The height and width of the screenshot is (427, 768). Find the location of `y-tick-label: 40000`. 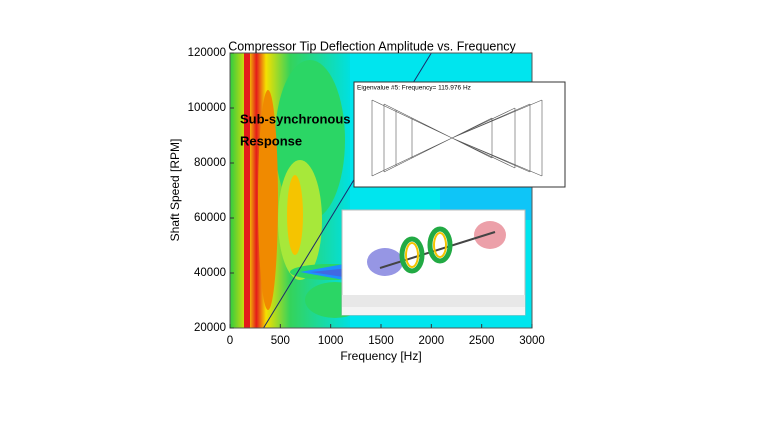

y-tick-label: 40000 is located at coordinates (210, 273).